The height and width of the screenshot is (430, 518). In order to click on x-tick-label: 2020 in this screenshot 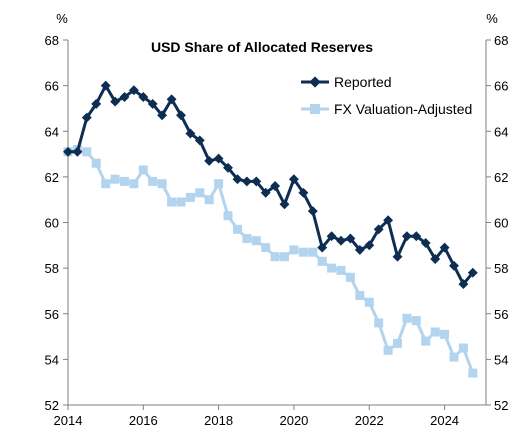, I will do `click(293, 420)`.